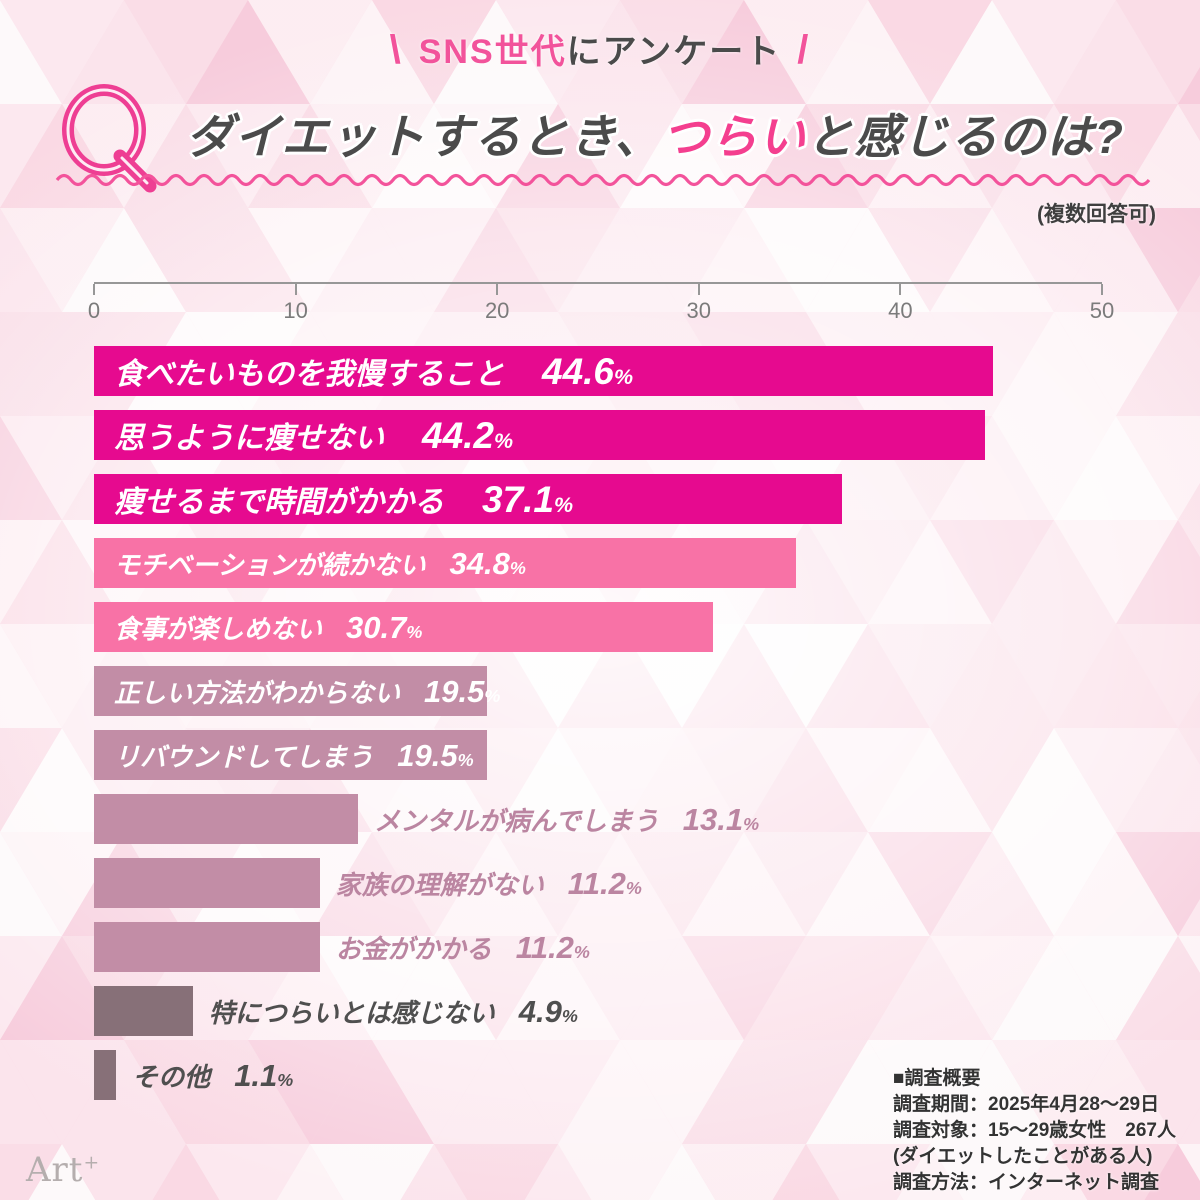 Image resolution: width=1200 pixels, height=1200 pixels. What do you see at coordinates (396, 50) in the screenshot?
I see `banner-left-slash: \` at bounding box center [396, 50].